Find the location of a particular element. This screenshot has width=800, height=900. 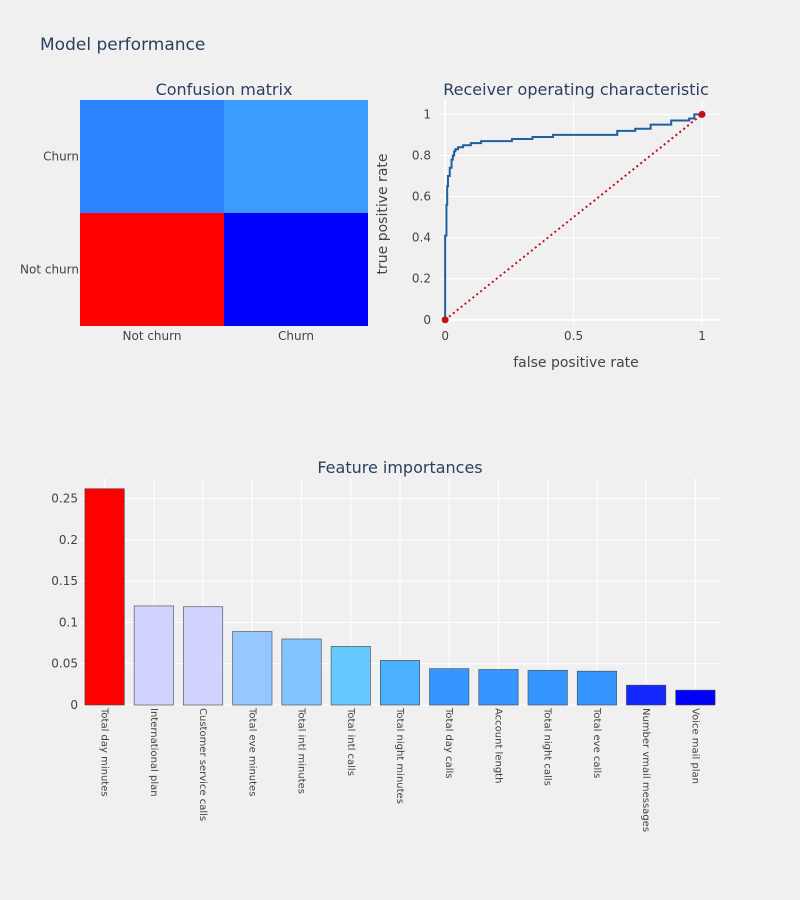

cm-cell-not-churn-churn is located at coordinates (296, 269).